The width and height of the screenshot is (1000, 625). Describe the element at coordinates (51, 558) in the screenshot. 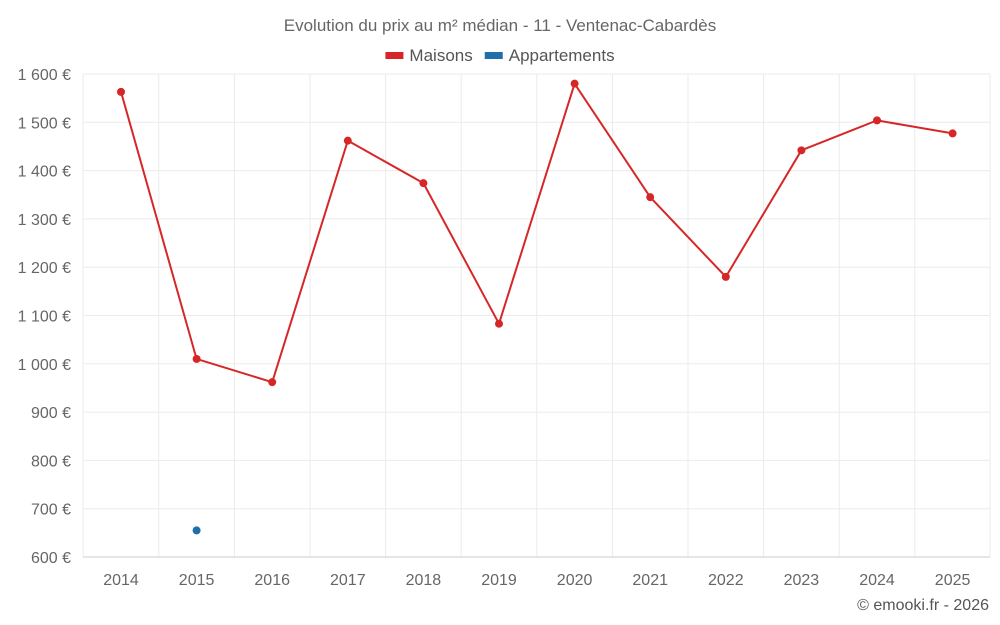

I see `y-tick-label: 600 €` at that location.